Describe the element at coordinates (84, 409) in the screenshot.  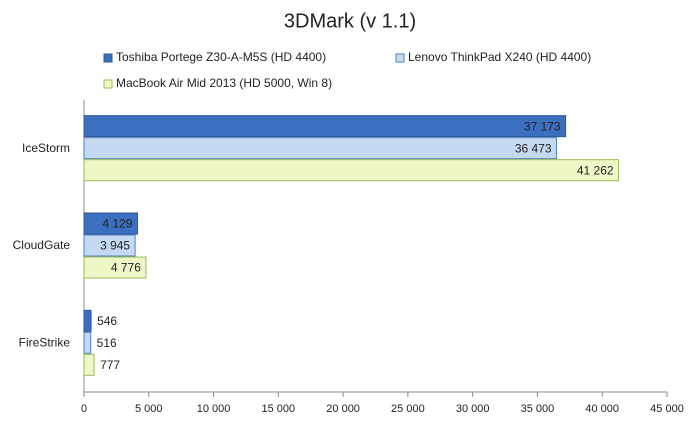
I see `x-tick-label: 0` at that location.